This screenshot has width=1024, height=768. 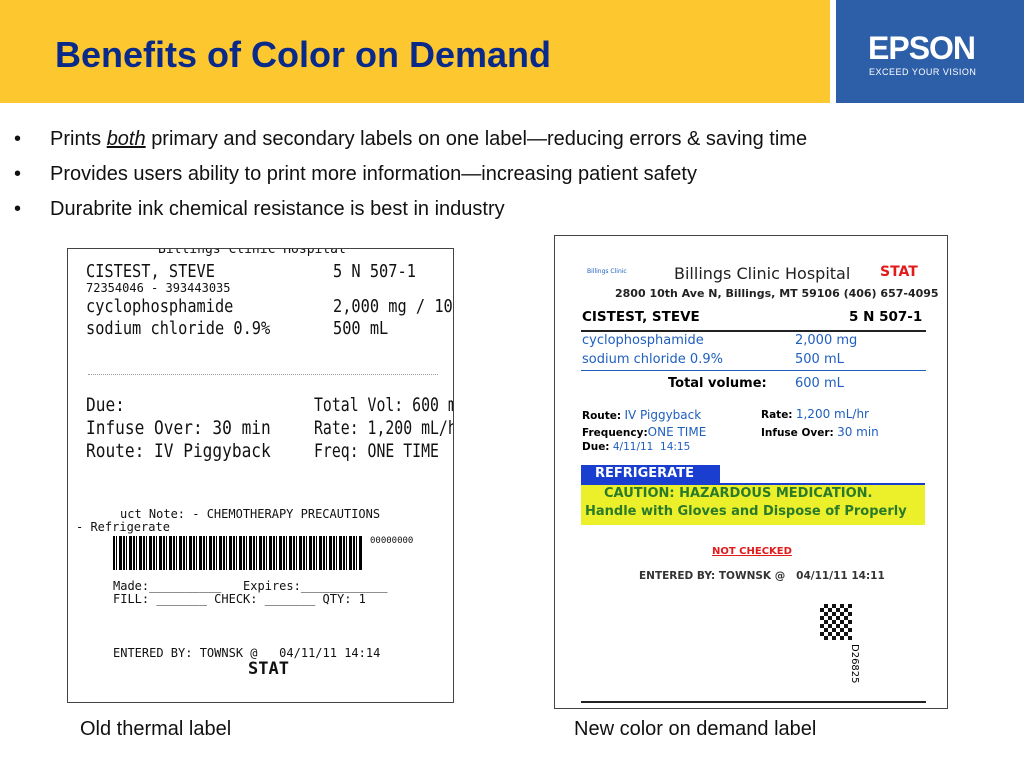 I want to click on label: Due:, so click(x=596, y=447).